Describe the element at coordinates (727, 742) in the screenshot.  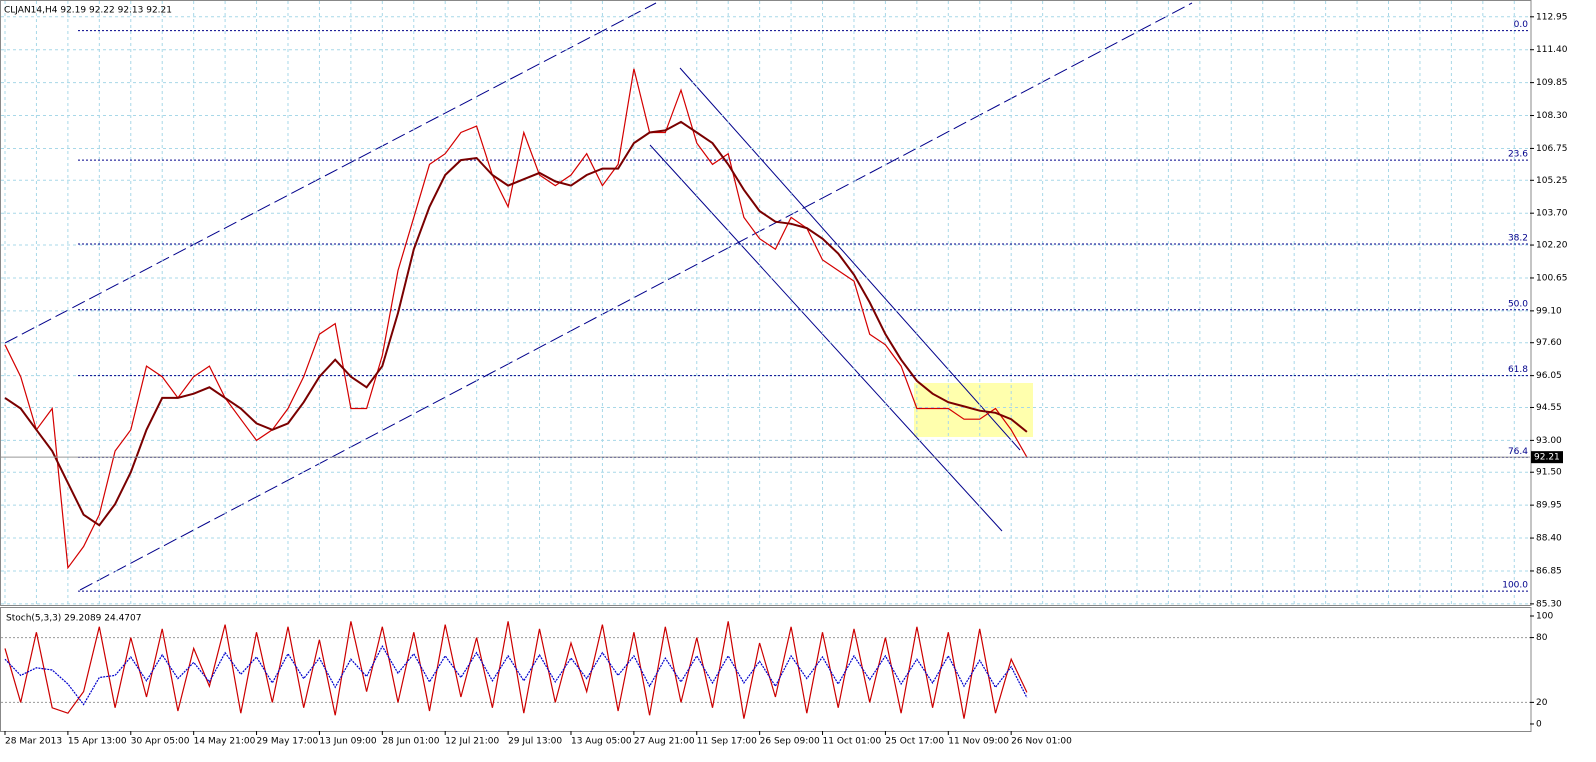
I see `x-tick-label: 11 Sep 17:00` at that location.